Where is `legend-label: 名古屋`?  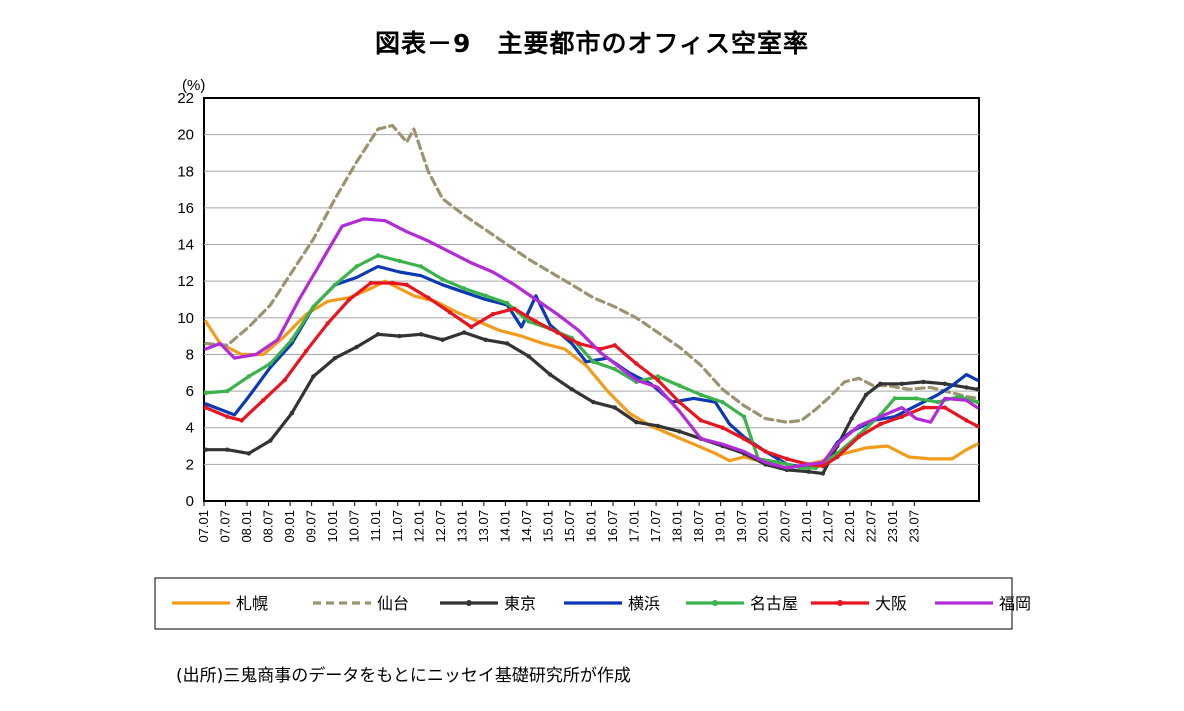 legend-label: 名古屋 is located at coordinates (774, 604).